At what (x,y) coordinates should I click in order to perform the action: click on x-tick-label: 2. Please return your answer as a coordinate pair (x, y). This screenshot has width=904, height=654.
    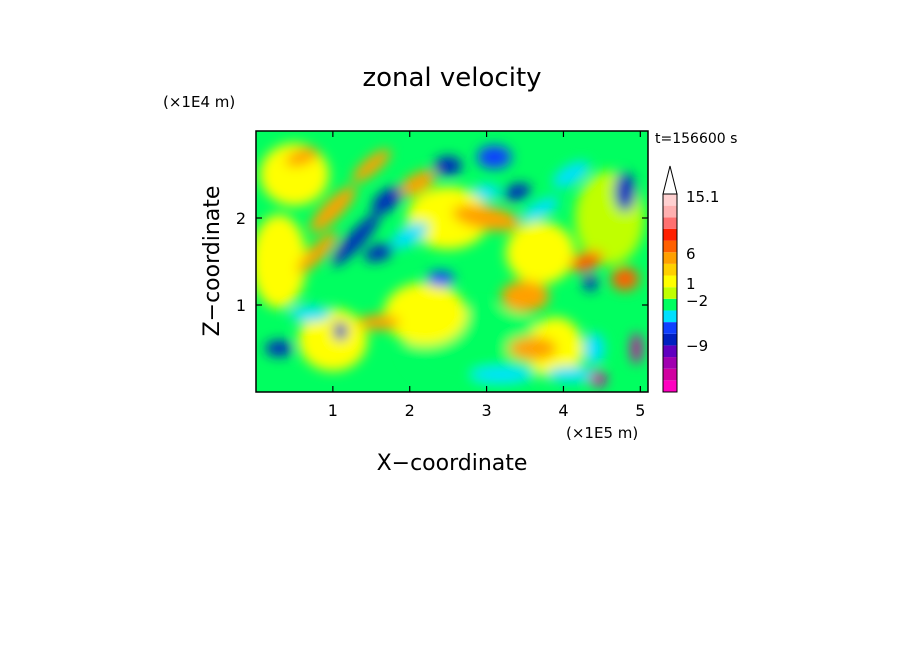
    Looking at the image, I should click on (410, 410).